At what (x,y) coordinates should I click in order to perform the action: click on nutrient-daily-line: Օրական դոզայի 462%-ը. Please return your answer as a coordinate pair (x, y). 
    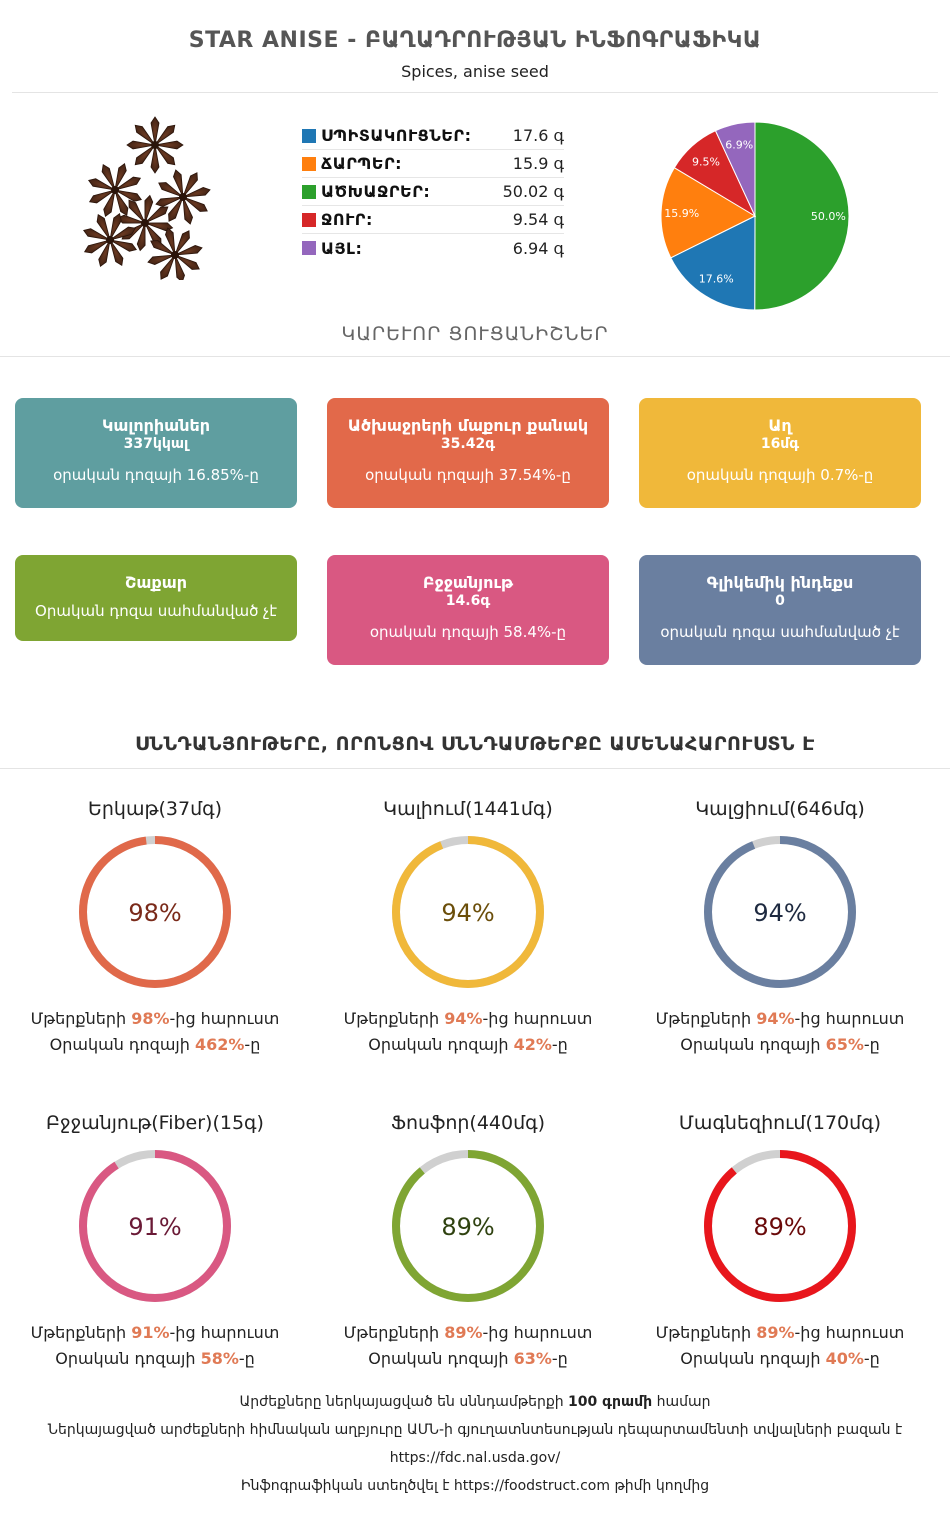
    Looking at the image, I should click on (155, 1045).